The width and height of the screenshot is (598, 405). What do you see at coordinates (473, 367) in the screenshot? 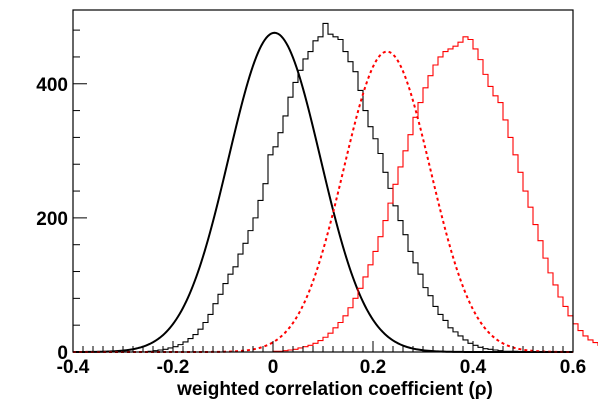
I see `x-tick-label: 0.4` at bounding box center [473, 367].